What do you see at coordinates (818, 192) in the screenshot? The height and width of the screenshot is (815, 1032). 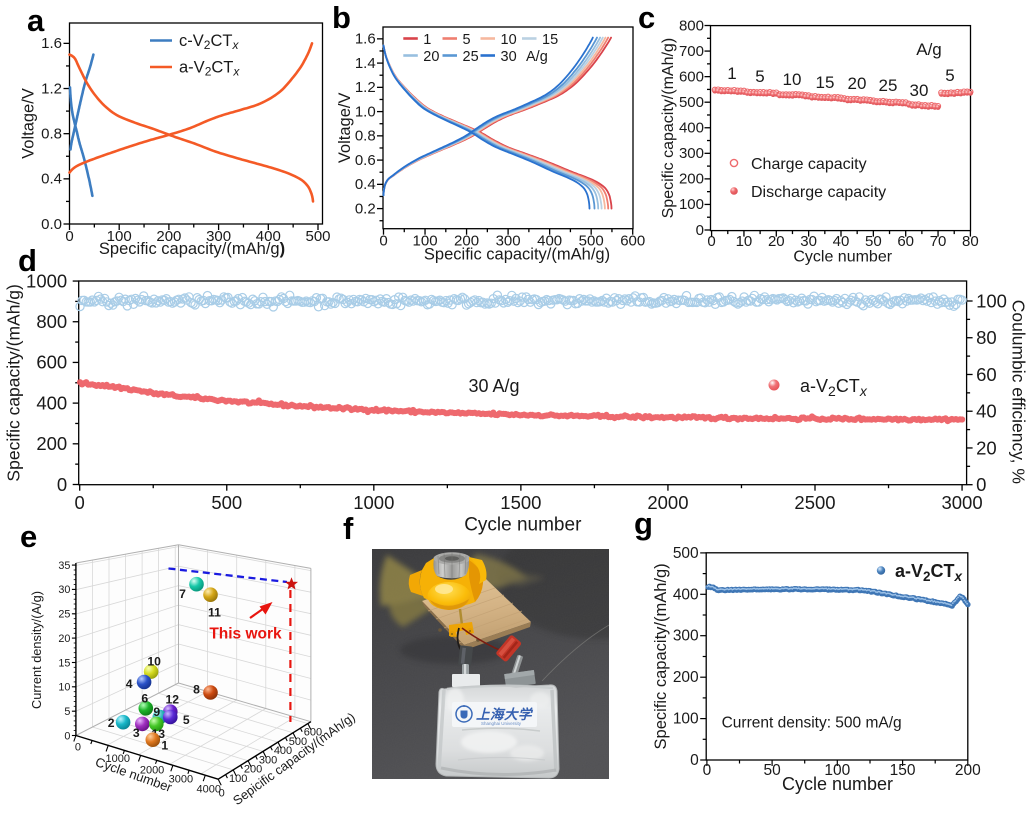 I see `svg-text: Discharge capacity` at bounding box center [818, 192].